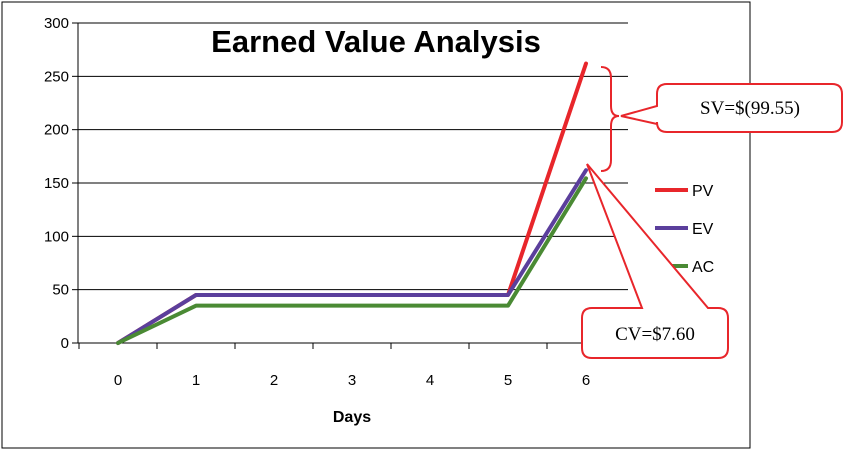 The height and width of the screenshot is (450, 845). I want to click on y-tick-label: 200, so click(56, 130).